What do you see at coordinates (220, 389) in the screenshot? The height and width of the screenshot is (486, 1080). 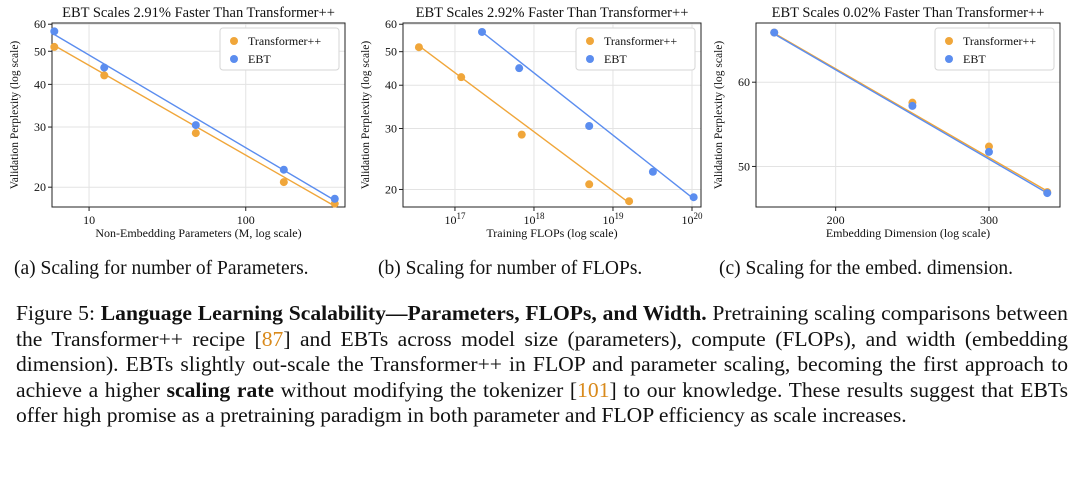 I see `caption-bold-term: scaling rate` at bounding box center [220, 389].